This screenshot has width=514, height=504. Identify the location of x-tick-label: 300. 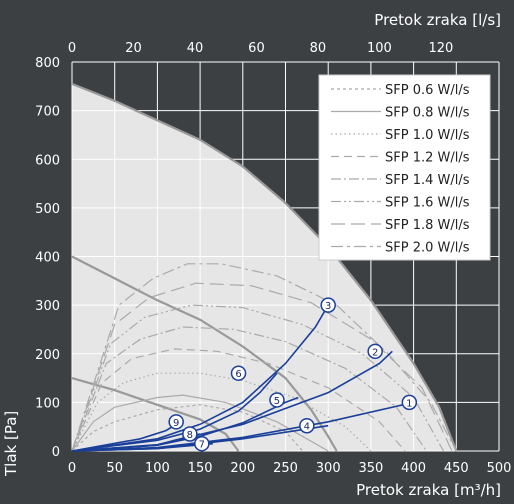
(328, 468).